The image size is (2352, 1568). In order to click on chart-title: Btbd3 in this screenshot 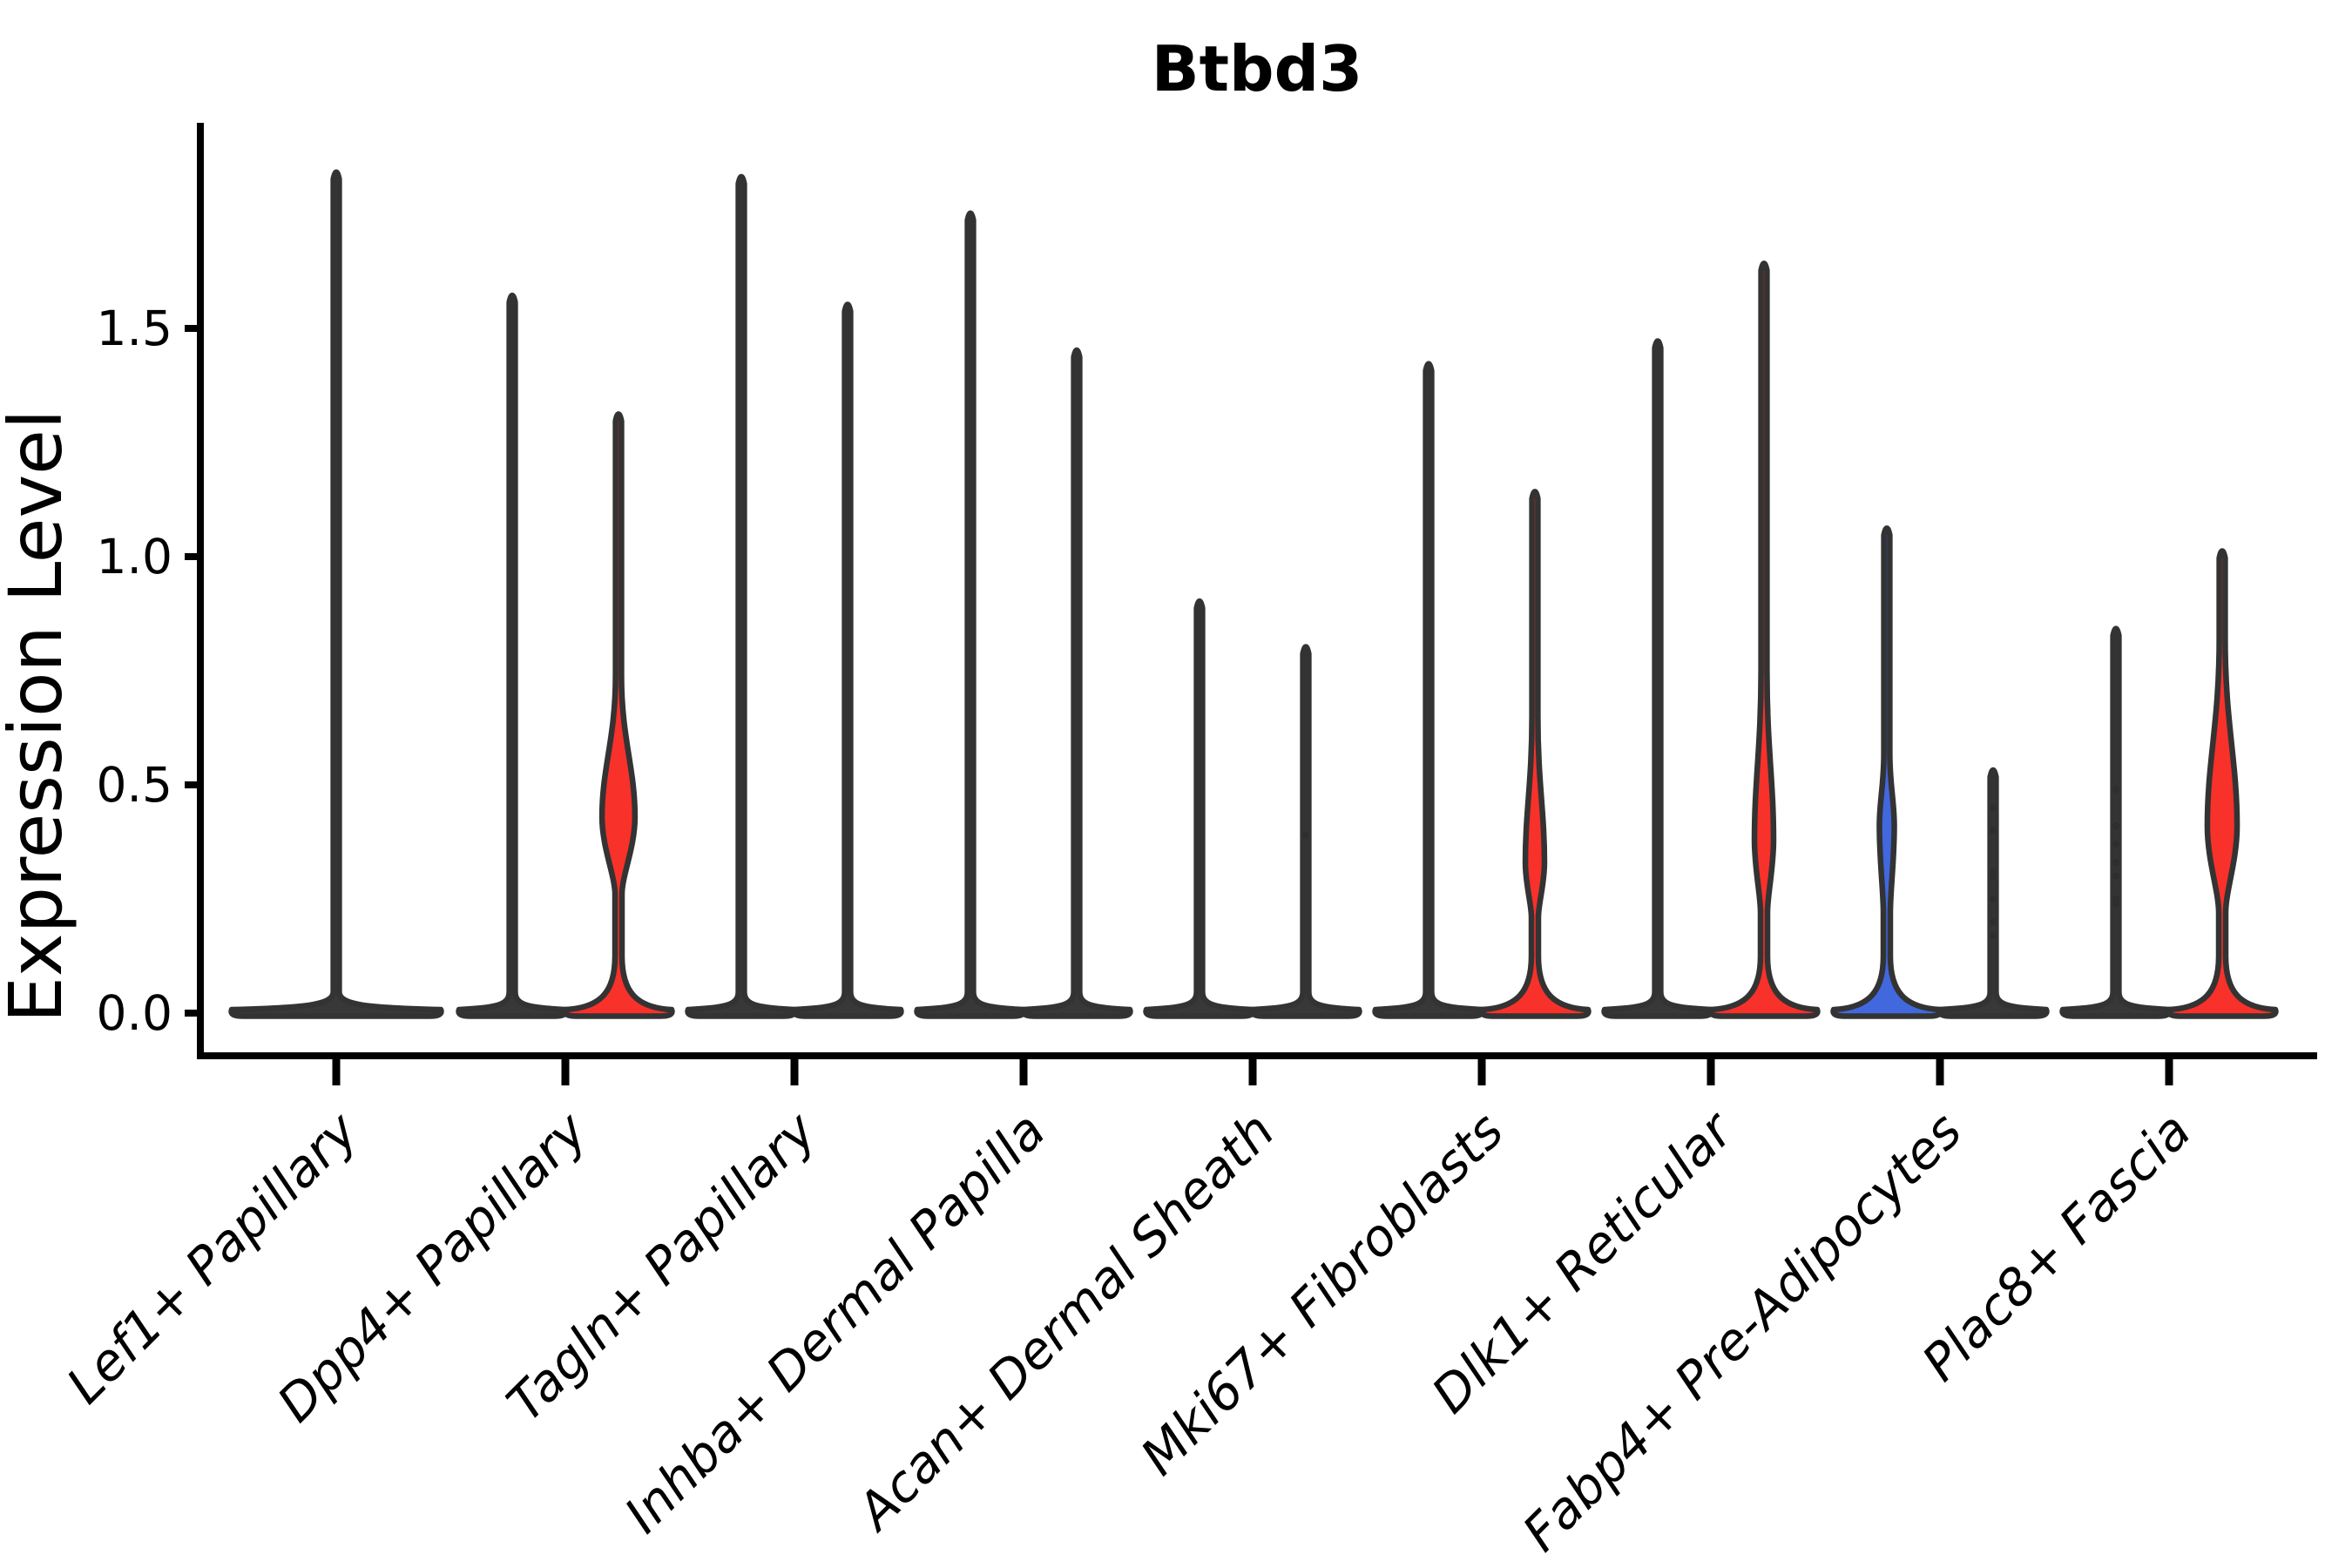, I will do `click(1257, 68)`.